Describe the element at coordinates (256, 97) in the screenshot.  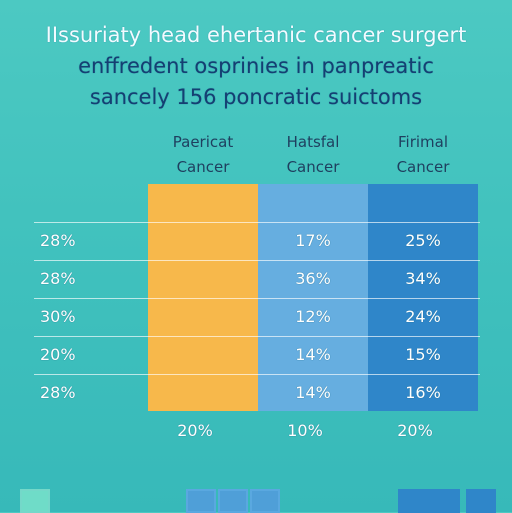
I see `title-line-3: sancely 156 poncratic suictoms` at that location.